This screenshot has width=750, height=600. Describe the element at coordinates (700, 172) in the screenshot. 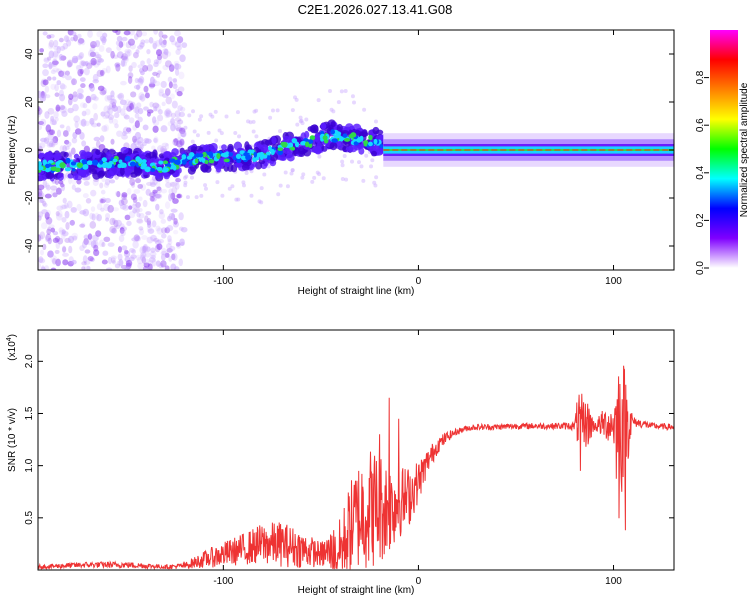

I see `colorbar-tick-label: 0.4` at that location.